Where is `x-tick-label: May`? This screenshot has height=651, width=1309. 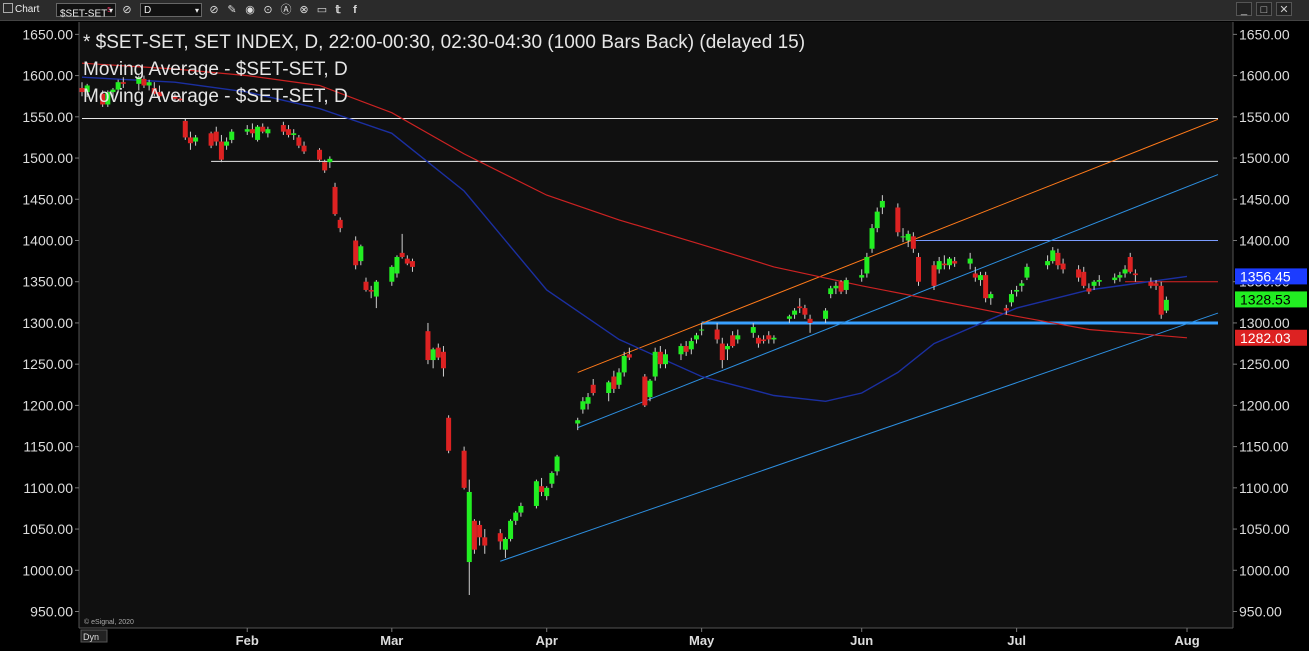
x-tick-label: May is located at coordinates (702, 640).